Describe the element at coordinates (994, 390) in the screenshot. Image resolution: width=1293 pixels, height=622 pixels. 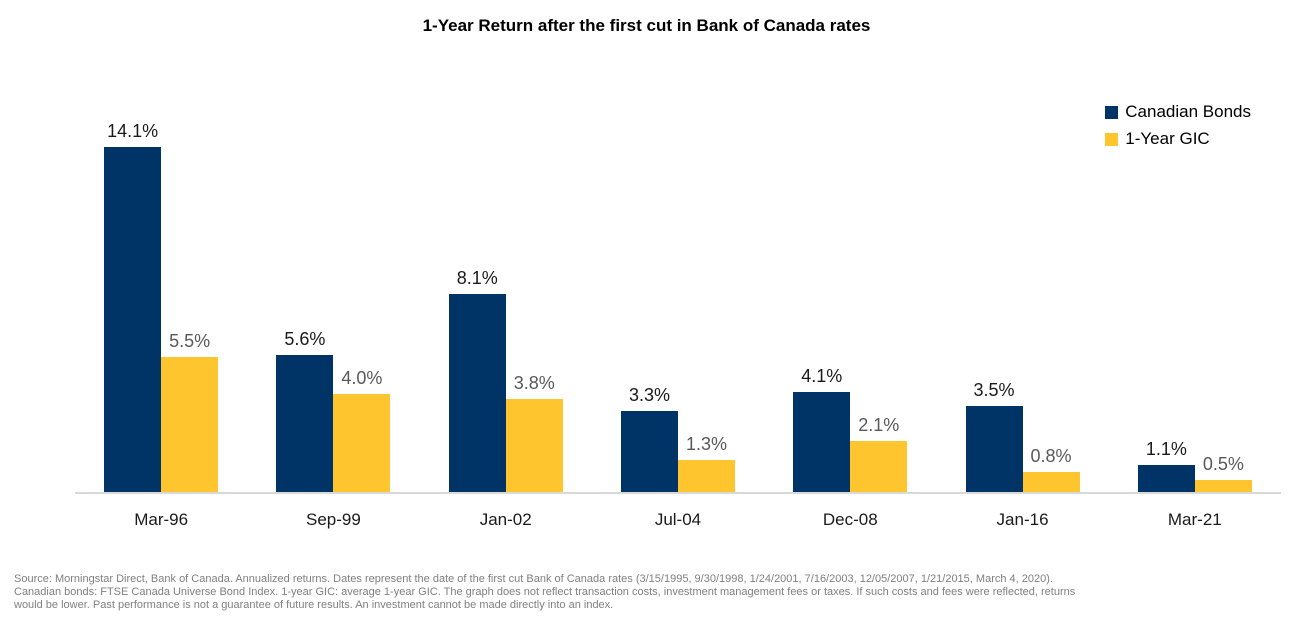
I see `bar-value-label: 3.5%` at that location.